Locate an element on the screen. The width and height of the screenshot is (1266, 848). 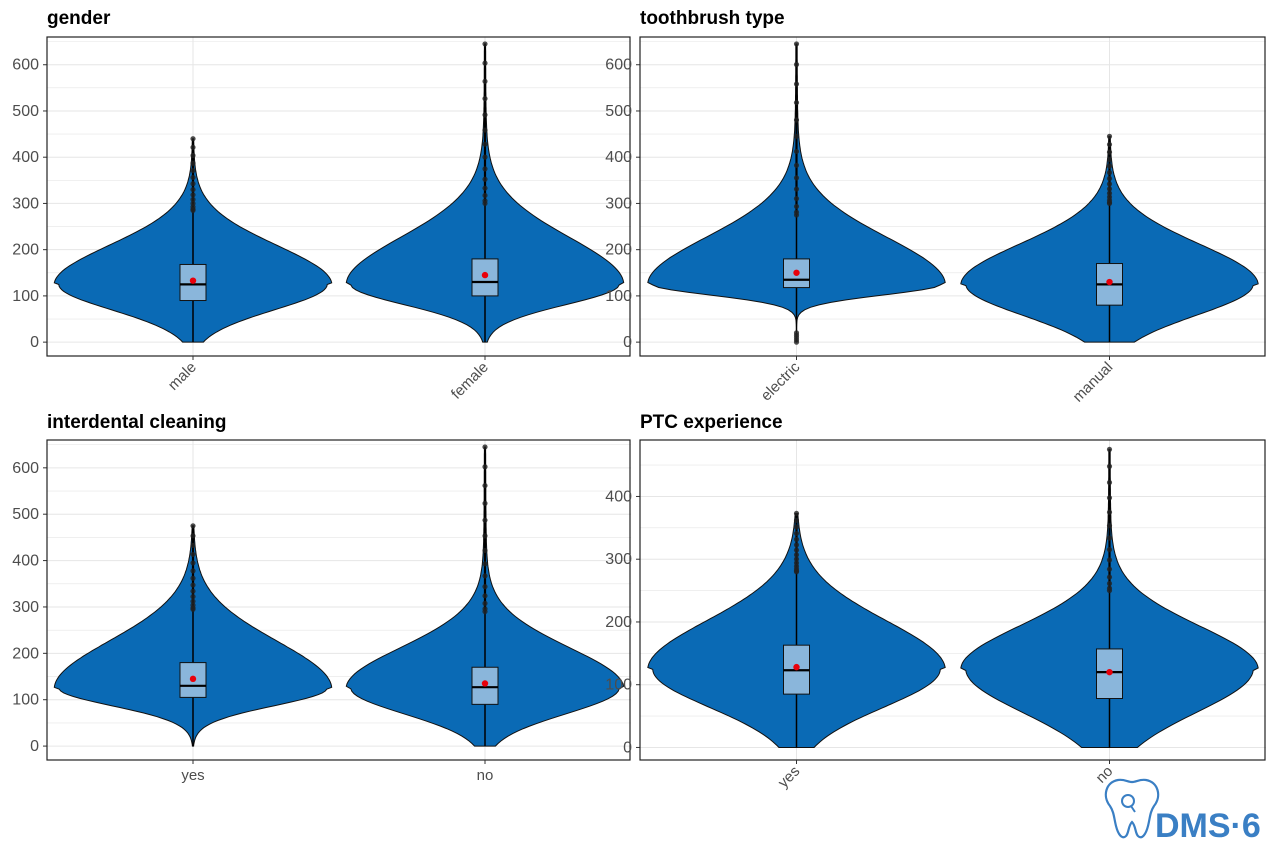
violin-female is located at coordinates (485, 192).